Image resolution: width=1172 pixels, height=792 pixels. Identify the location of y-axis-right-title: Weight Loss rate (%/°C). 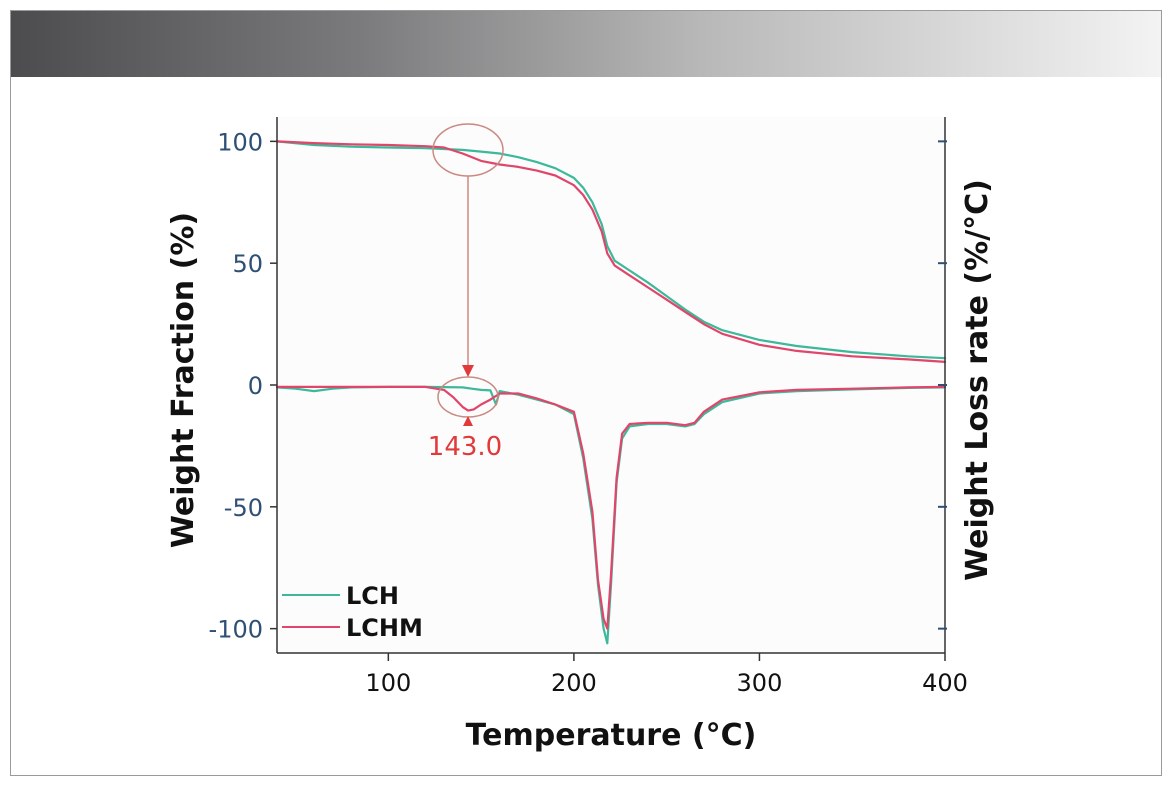
(977, 380).